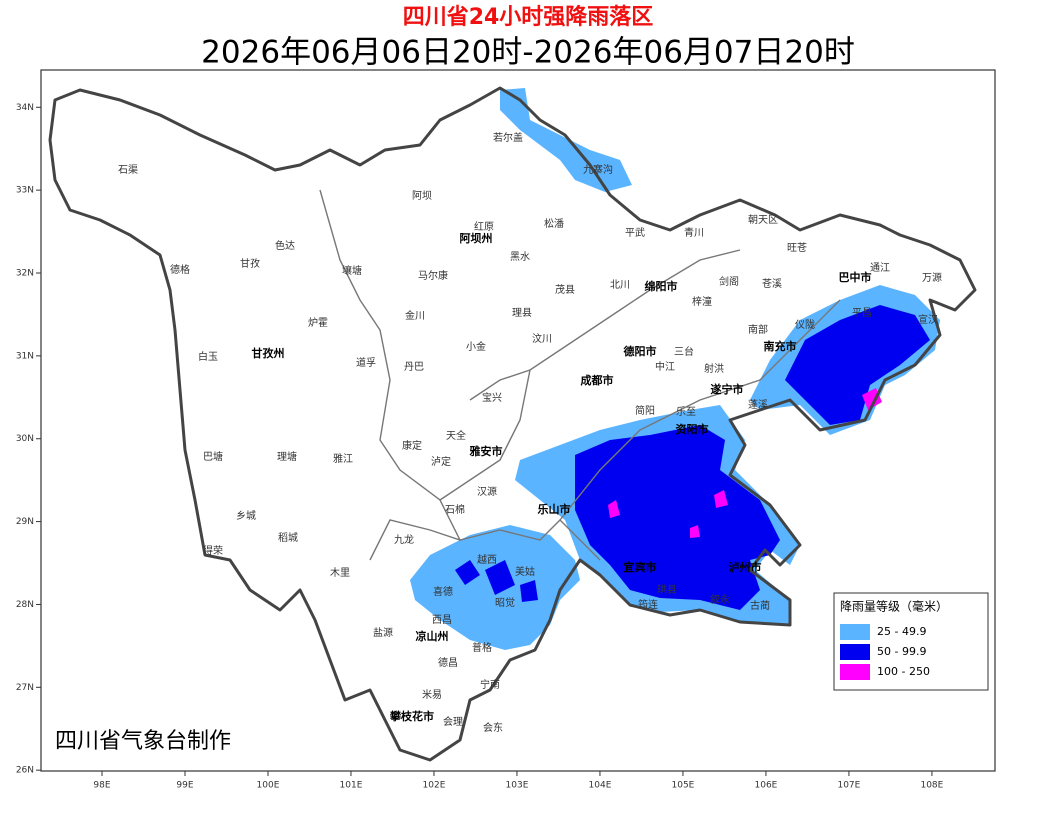 This screenshot has width=1055, height=821. Describe the element at coordinates (894, 606) in the screenshot. I see `legend-title: 降雨量等级（毫米）` at that location.